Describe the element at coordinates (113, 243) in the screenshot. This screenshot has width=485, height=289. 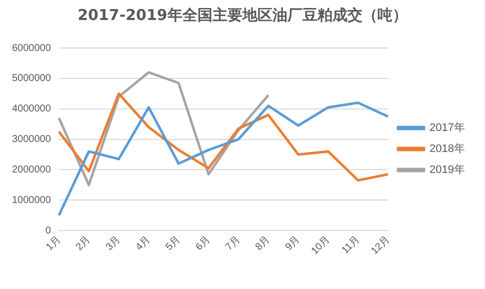
I see `x-tick-label: 3月` at that location.